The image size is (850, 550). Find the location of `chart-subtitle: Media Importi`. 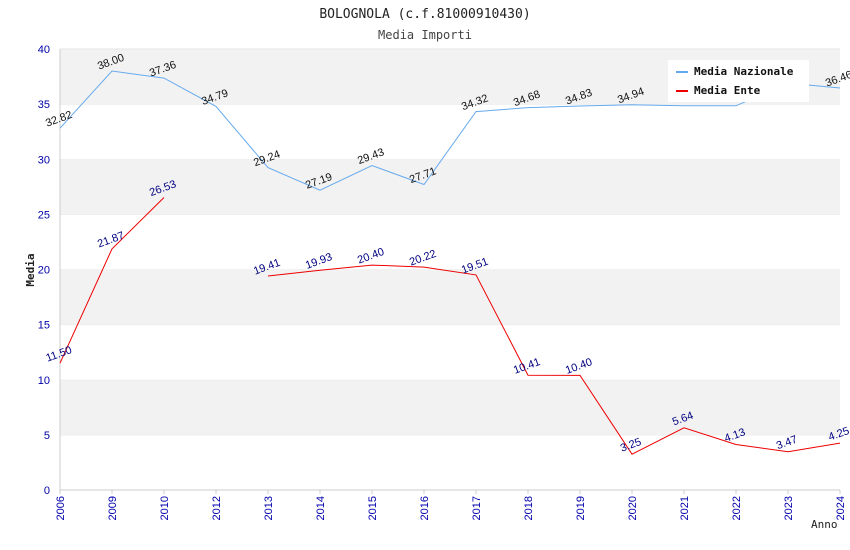

chart-subtitle: Media Importi is located at coordinates (425, 35).